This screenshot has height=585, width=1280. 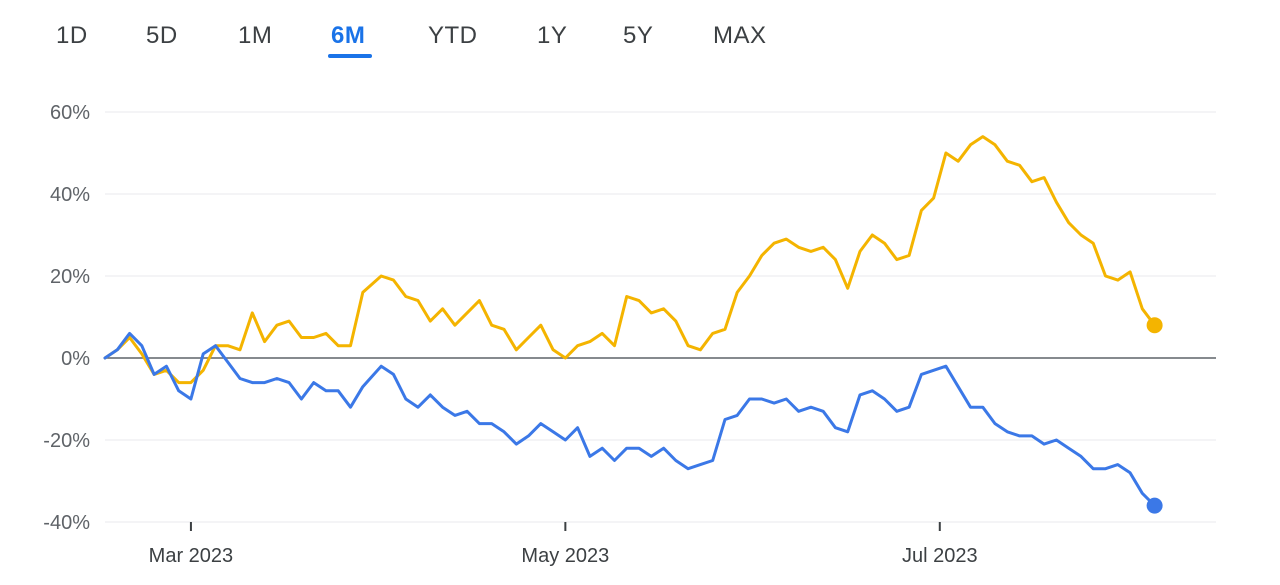 I want to click on y-tick-label: 60%, so click(x=70, y=113).